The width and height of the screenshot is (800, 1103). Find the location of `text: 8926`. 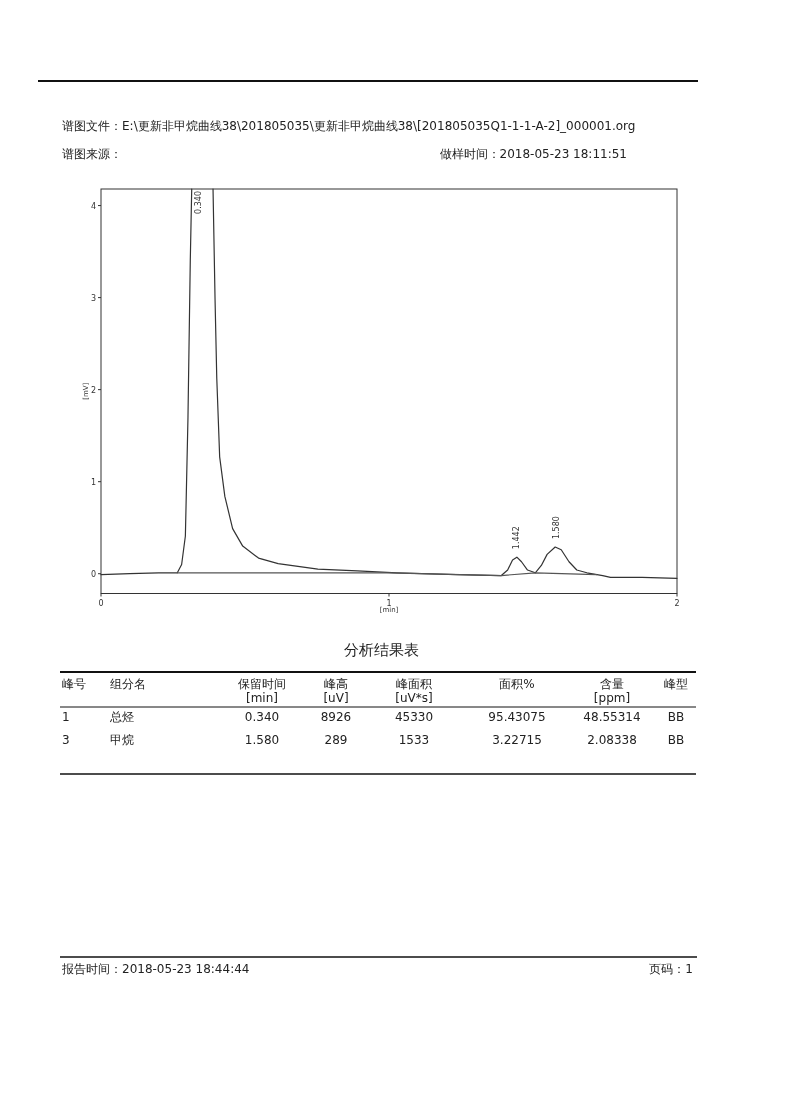

text: 8926 is located at coordinates (336, 717).